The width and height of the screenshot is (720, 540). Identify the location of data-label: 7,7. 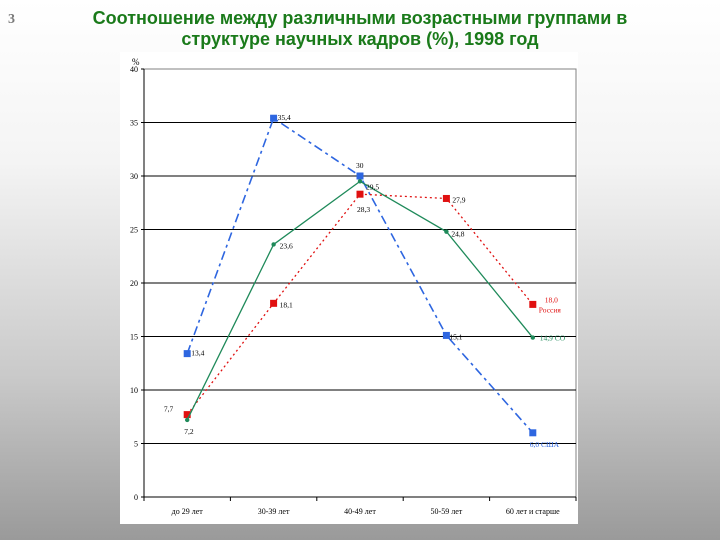
(169, 409).